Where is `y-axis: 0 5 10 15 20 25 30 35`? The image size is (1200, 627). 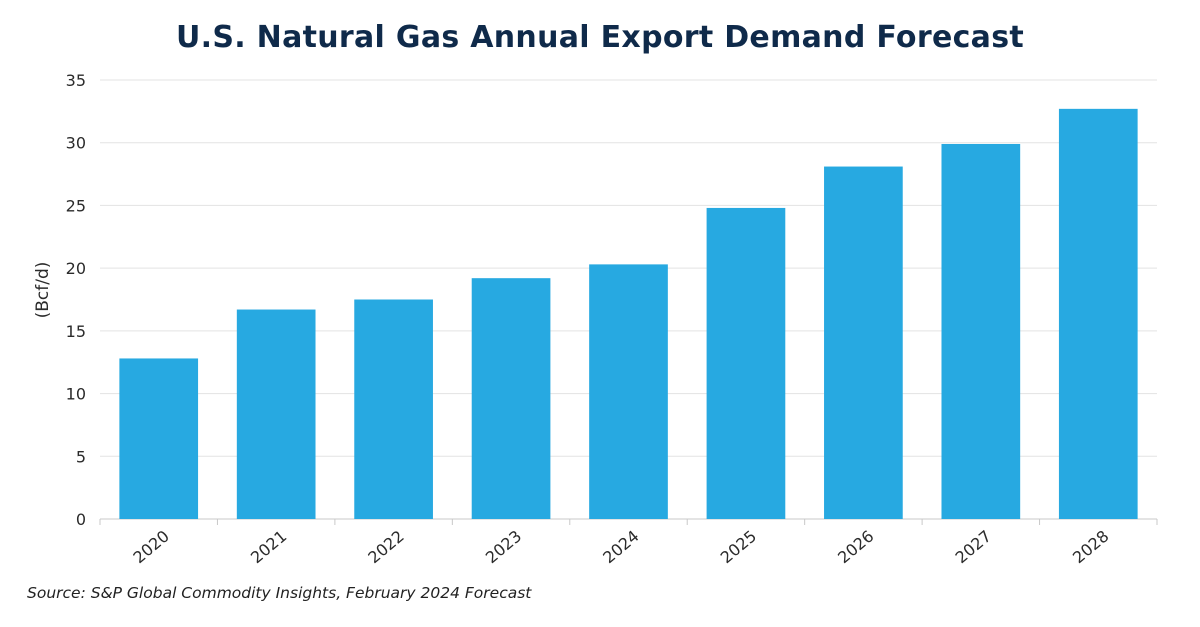 y-axis: 0 5 10 15 20 25 30 35 is located at coordinates (76, 300).